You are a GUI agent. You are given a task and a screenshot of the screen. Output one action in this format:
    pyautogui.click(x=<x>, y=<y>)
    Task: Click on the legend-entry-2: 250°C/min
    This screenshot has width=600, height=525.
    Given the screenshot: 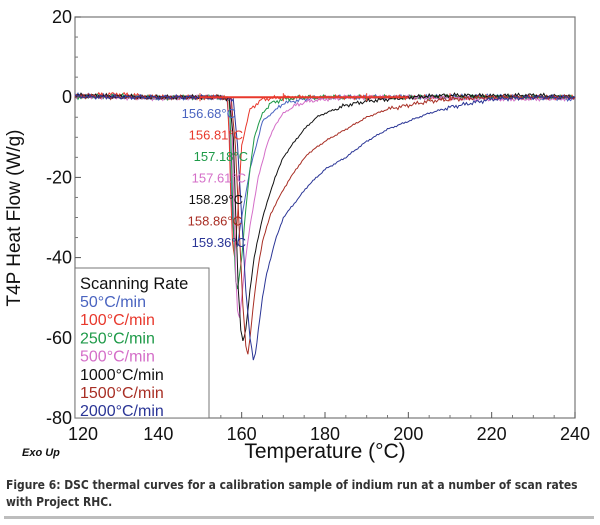 What is the action you would take?
    pyautogui.click(x=117, y=338)
    